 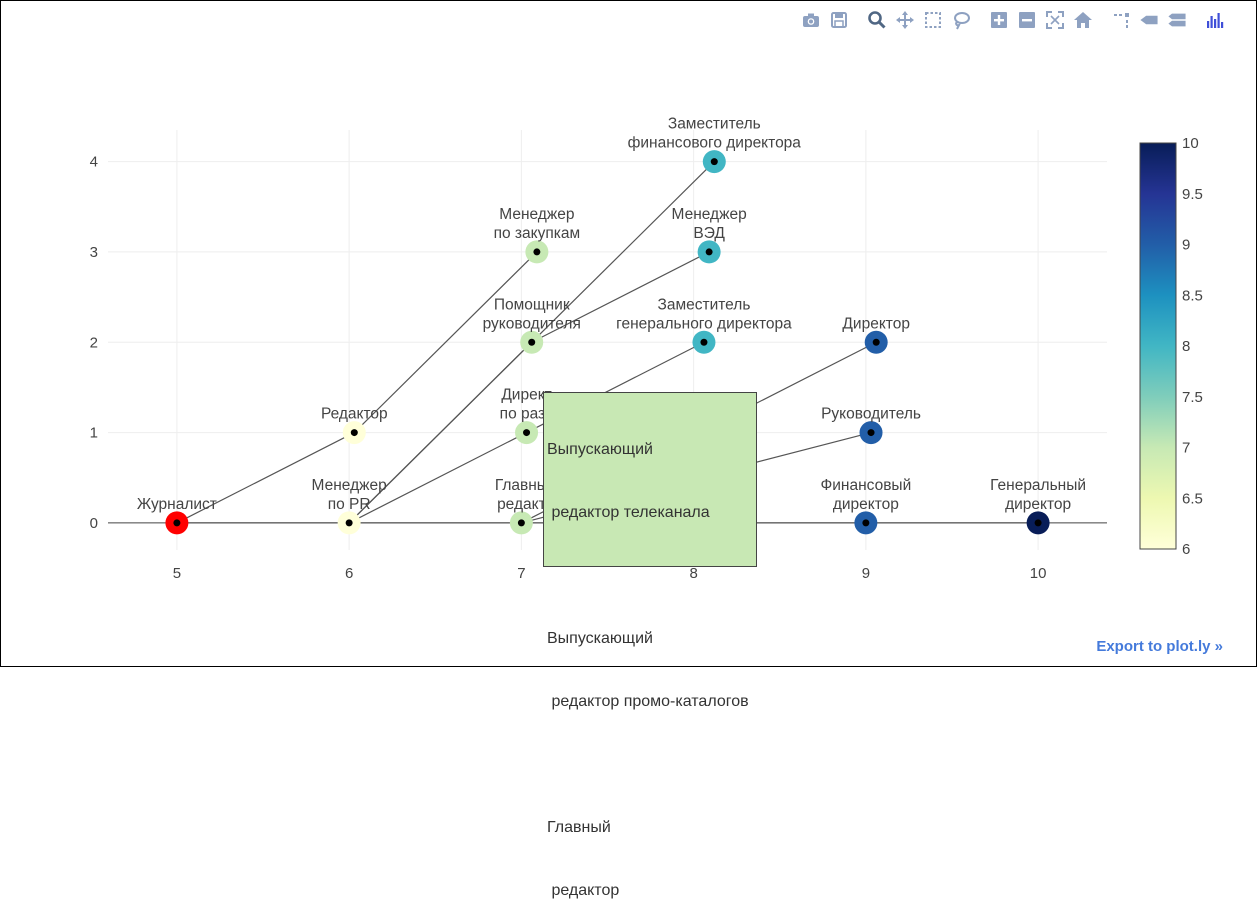 I want to click on node-label: Директ, so click(x=526, y=395).